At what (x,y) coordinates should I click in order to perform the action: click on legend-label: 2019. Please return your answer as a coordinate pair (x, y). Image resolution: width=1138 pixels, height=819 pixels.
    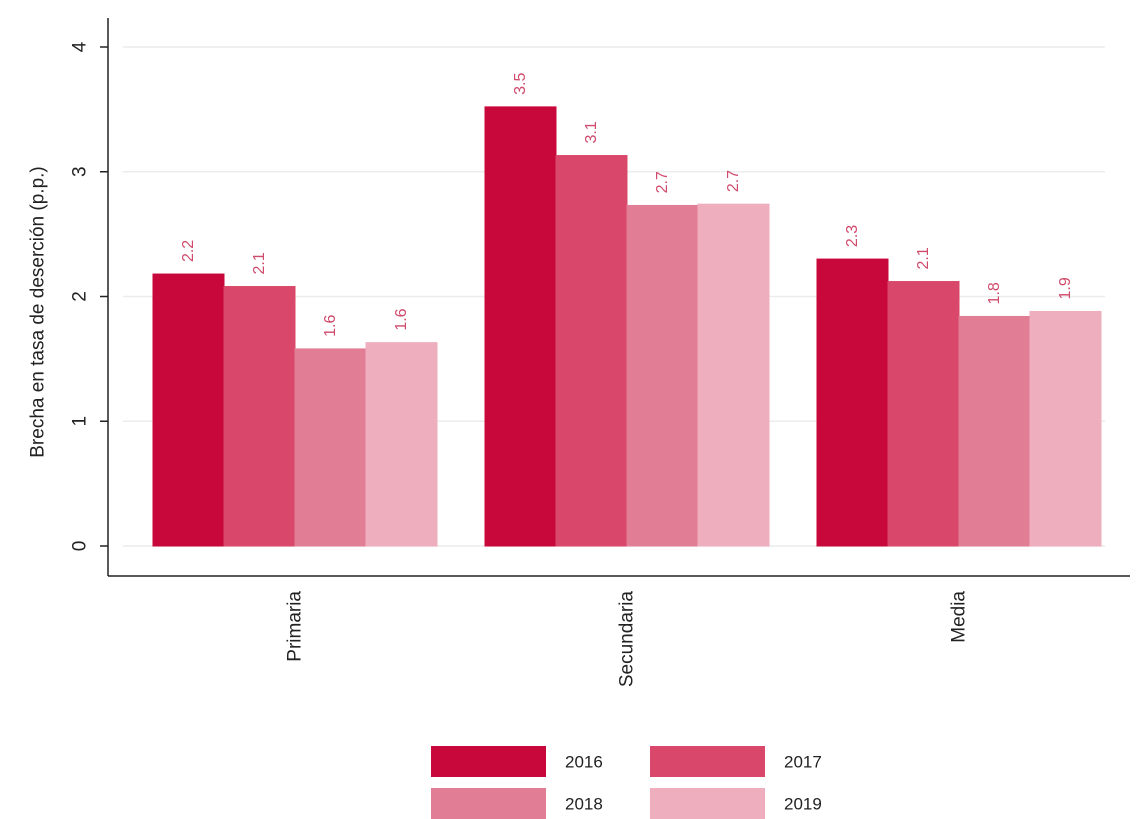
    Looking at the image, I should click on (803, 804).